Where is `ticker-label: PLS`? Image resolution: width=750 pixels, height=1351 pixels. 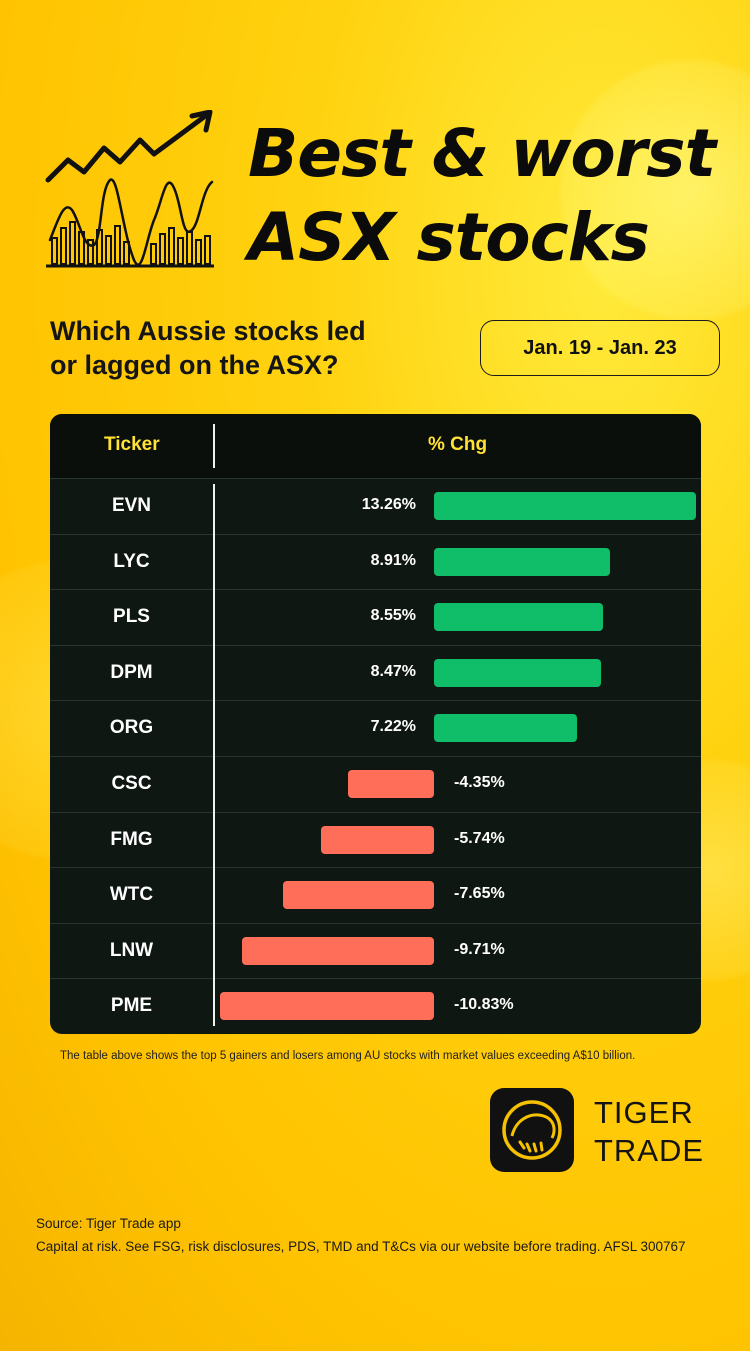
ticker-label: PLS is located at coordinates (131, 617).